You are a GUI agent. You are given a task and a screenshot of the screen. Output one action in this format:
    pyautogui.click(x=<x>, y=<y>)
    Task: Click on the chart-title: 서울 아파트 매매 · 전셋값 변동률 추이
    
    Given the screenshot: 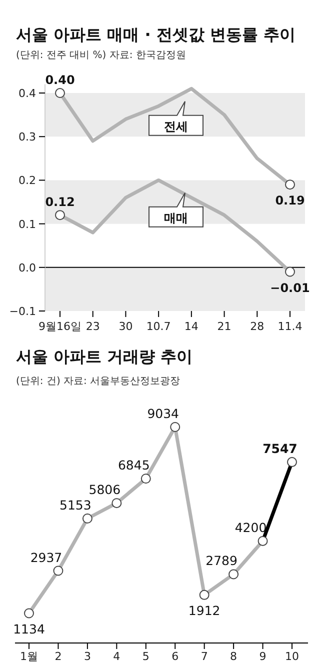 What is the action you would take?
    pyautogui.click(x=156, y=34)
    